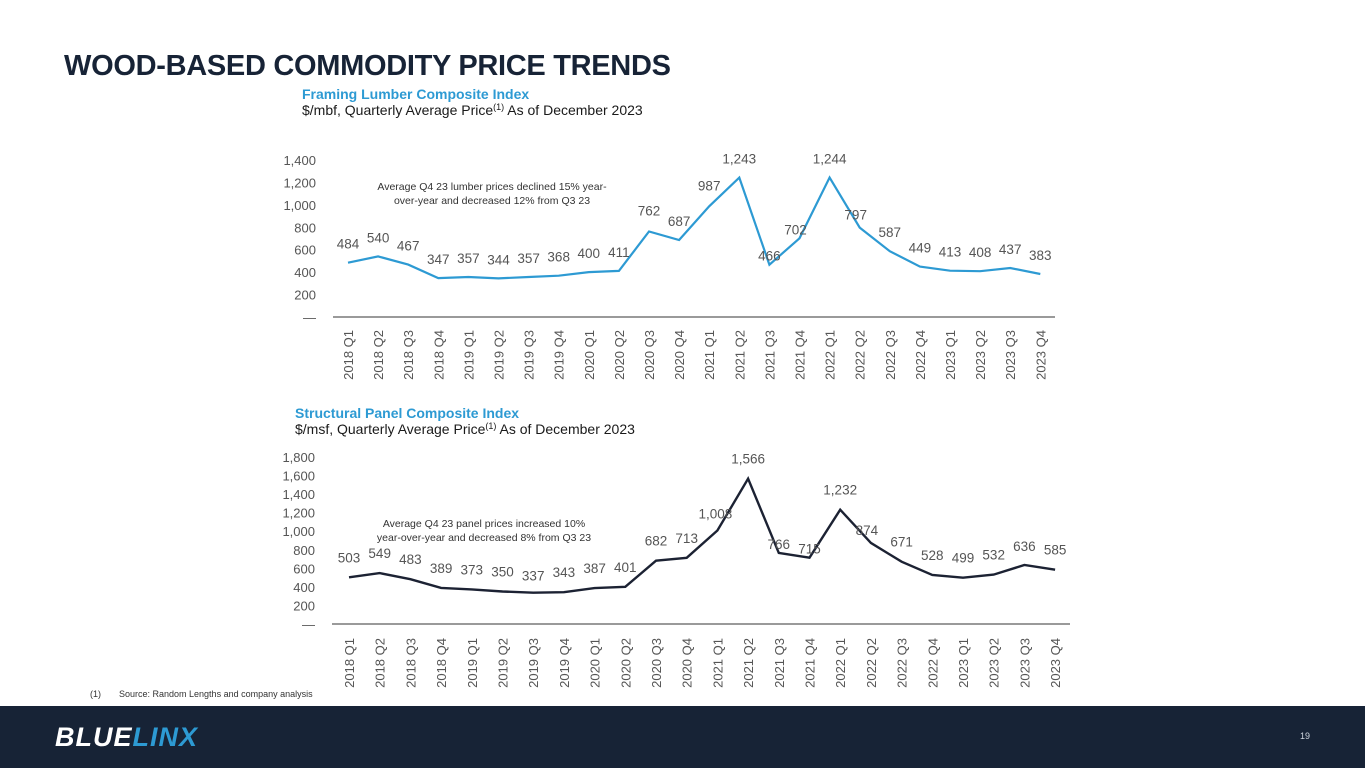  Describe the element at coordinates (950, 252) in the screenshot. I see `data-label: 413` at that location.